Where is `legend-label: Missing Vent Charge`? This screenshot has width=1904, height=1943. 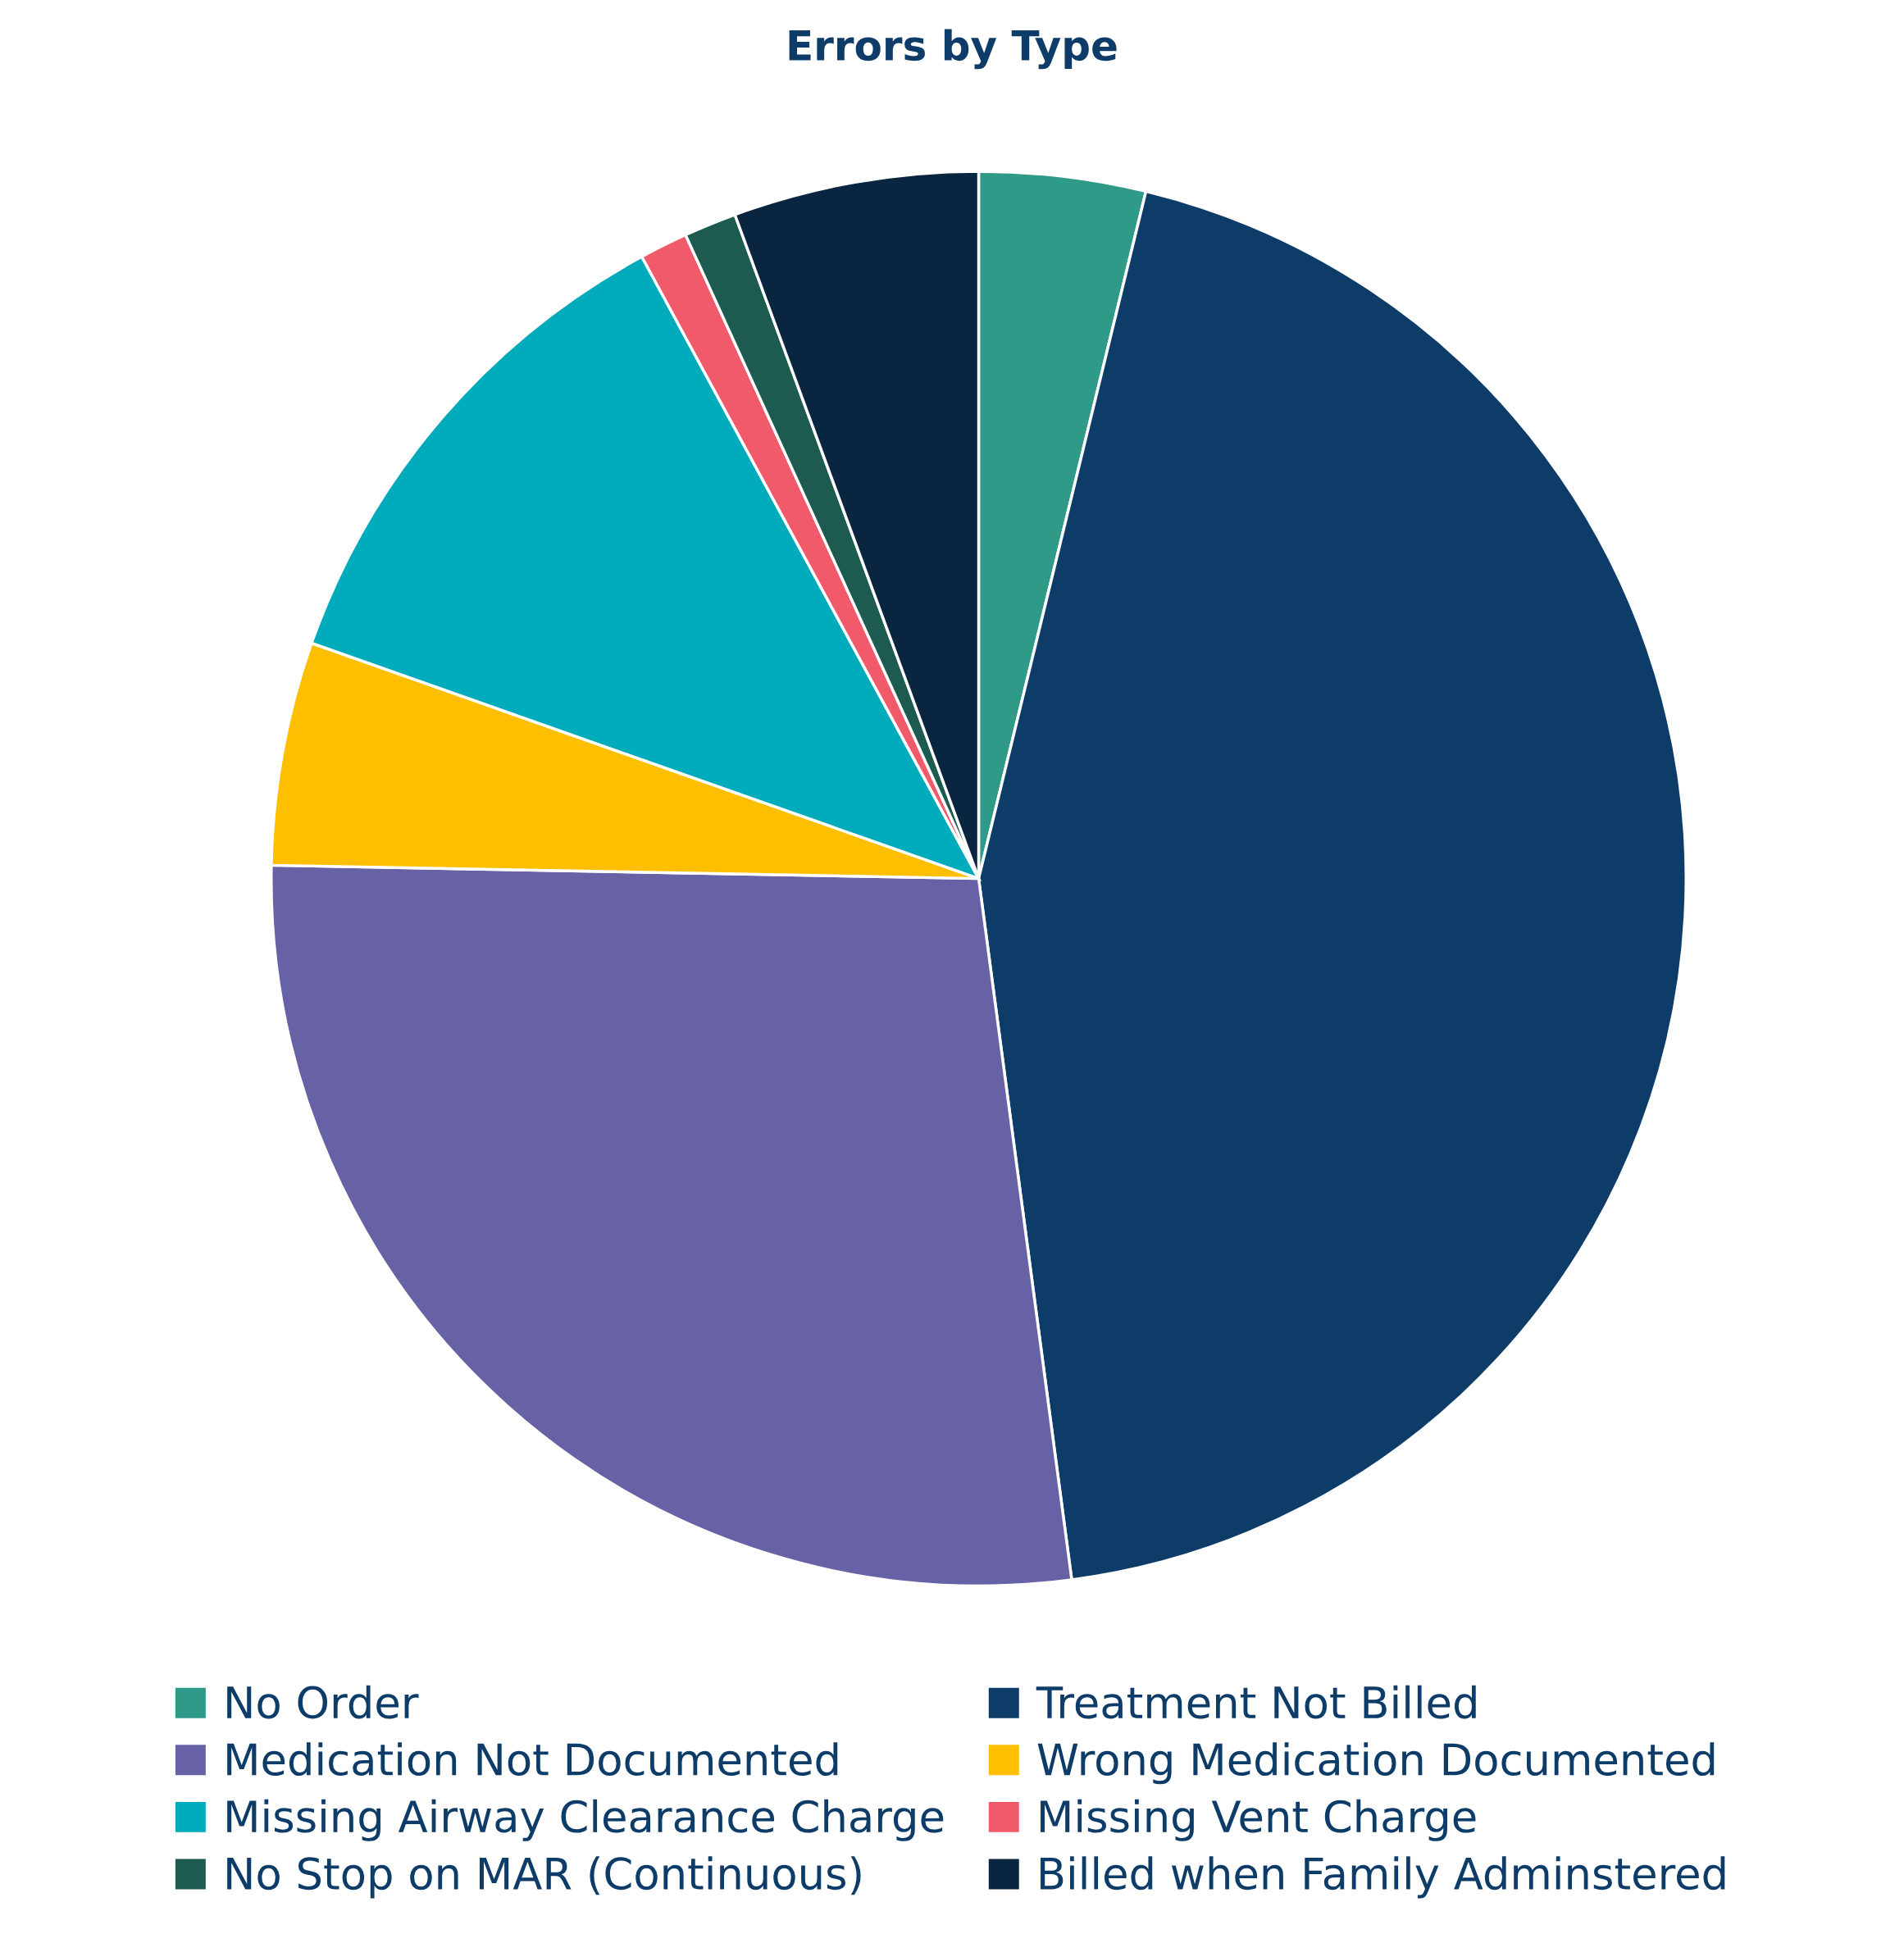 legend-label: Missing Vent Charge is located at coordinates (1258, 1820).